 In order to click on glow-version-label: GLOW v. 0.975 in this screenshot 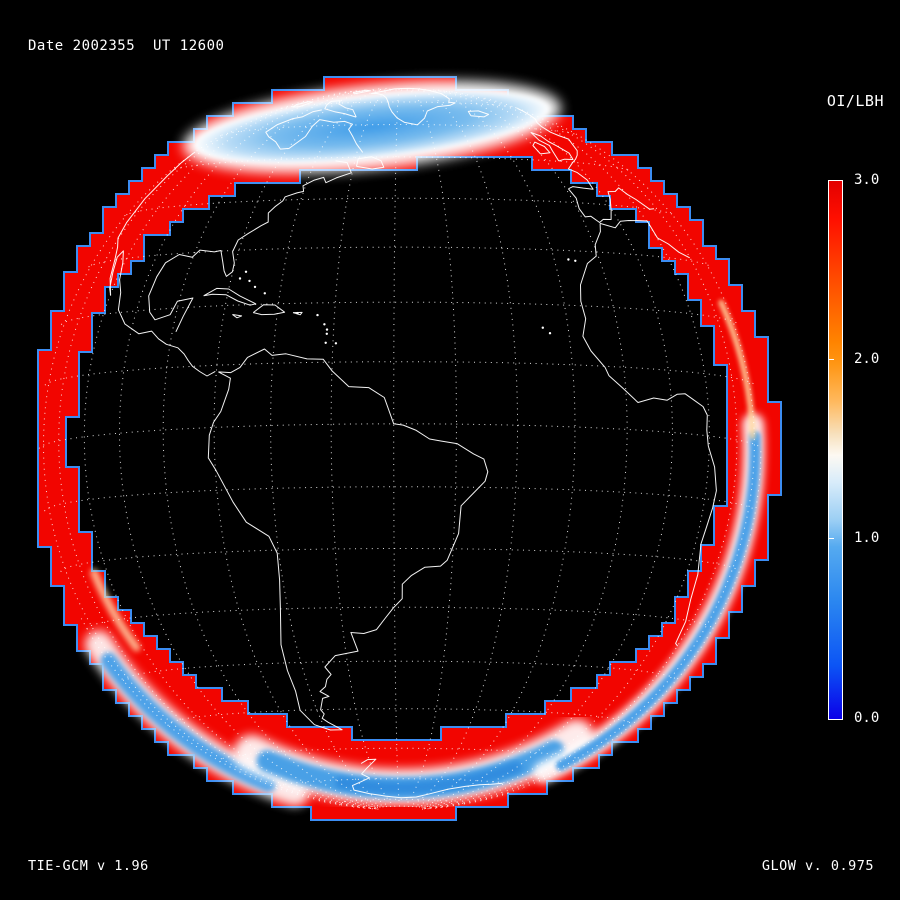, I will do `click(817, 866)`.